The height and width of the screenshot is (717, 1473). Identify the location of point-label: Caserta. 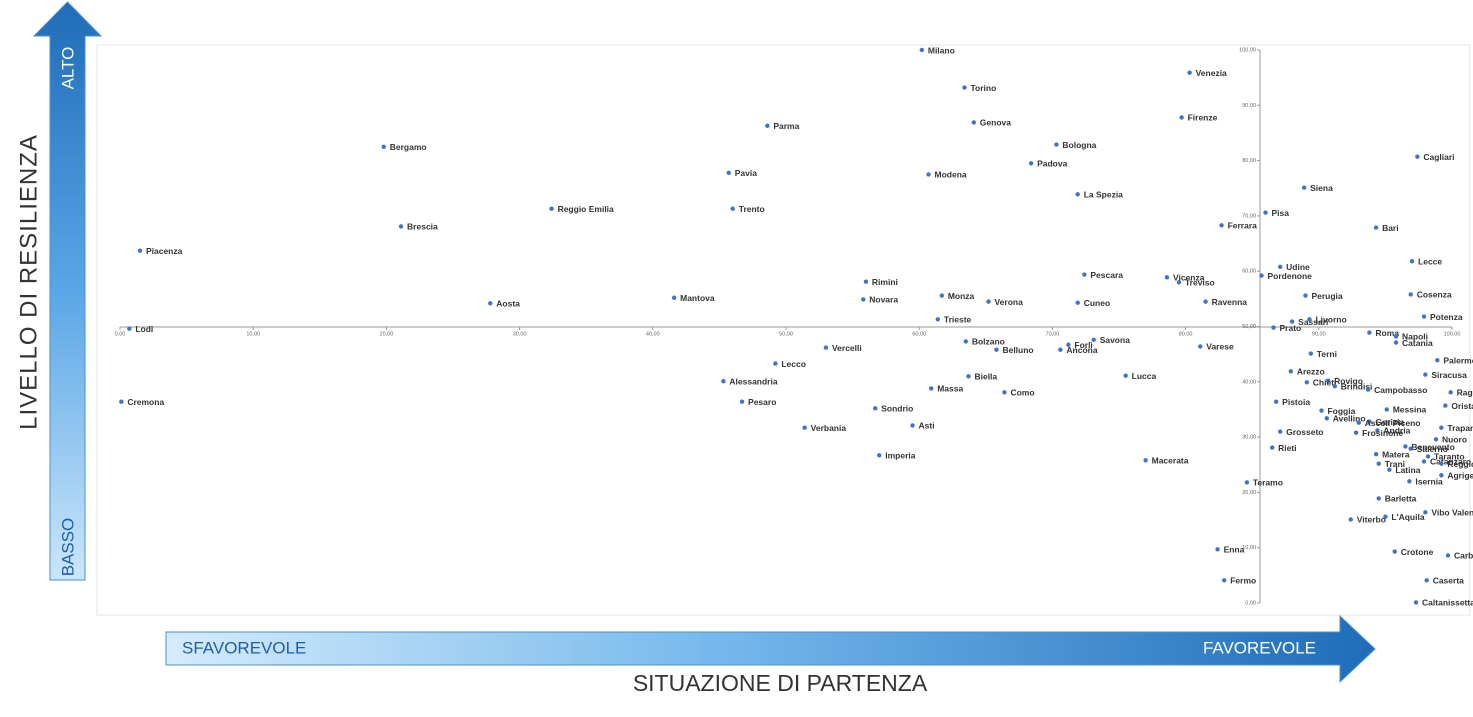
(1448, 581).